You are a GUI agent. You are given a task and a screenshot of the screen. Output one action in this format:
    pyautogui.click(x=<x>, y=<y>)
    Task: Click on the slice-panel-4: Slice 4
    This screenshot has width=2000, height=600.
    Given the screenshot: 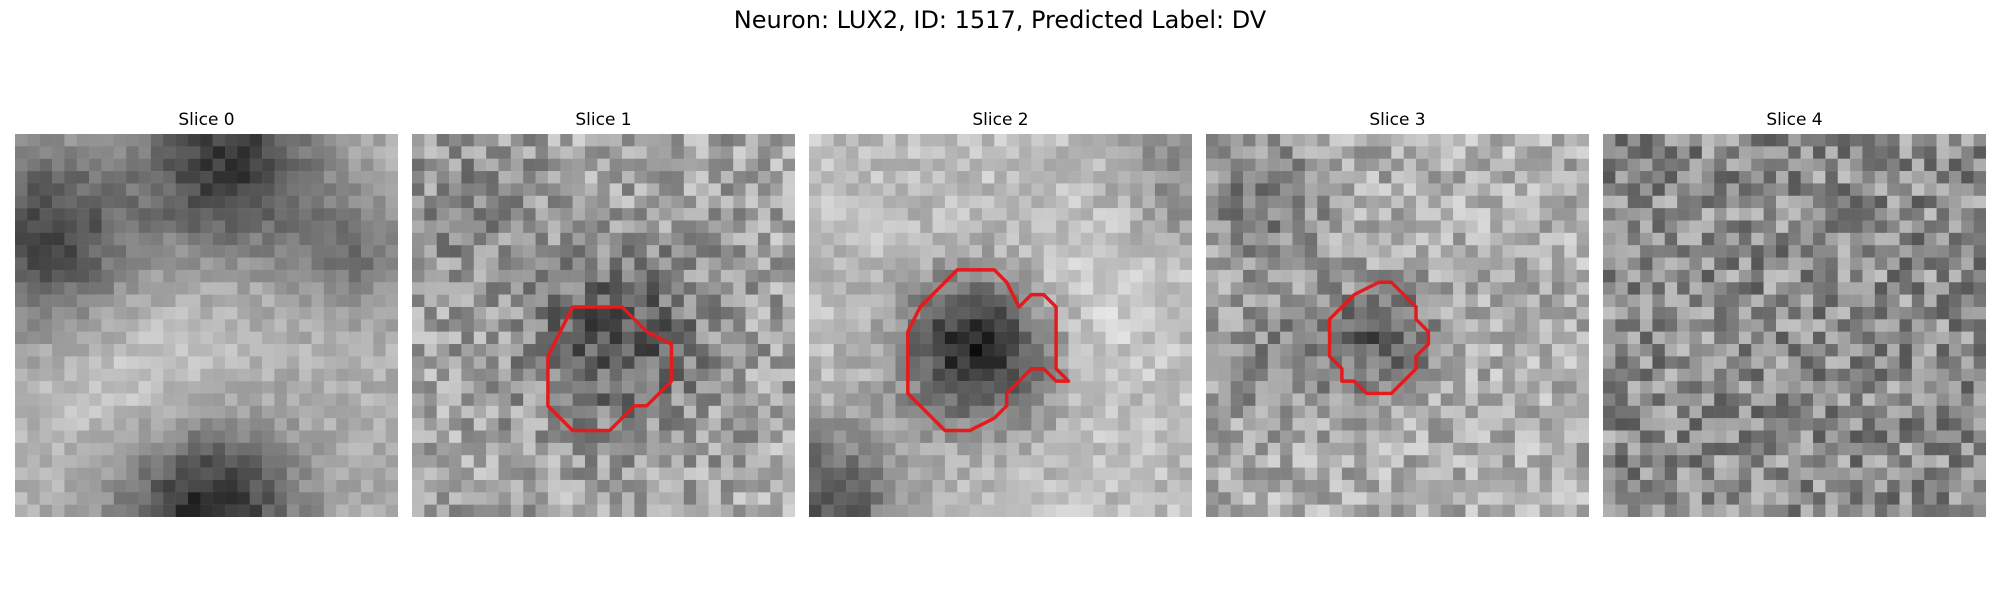 What is the action you would take?
    pyautogui.click(x=1794, y=312)
    